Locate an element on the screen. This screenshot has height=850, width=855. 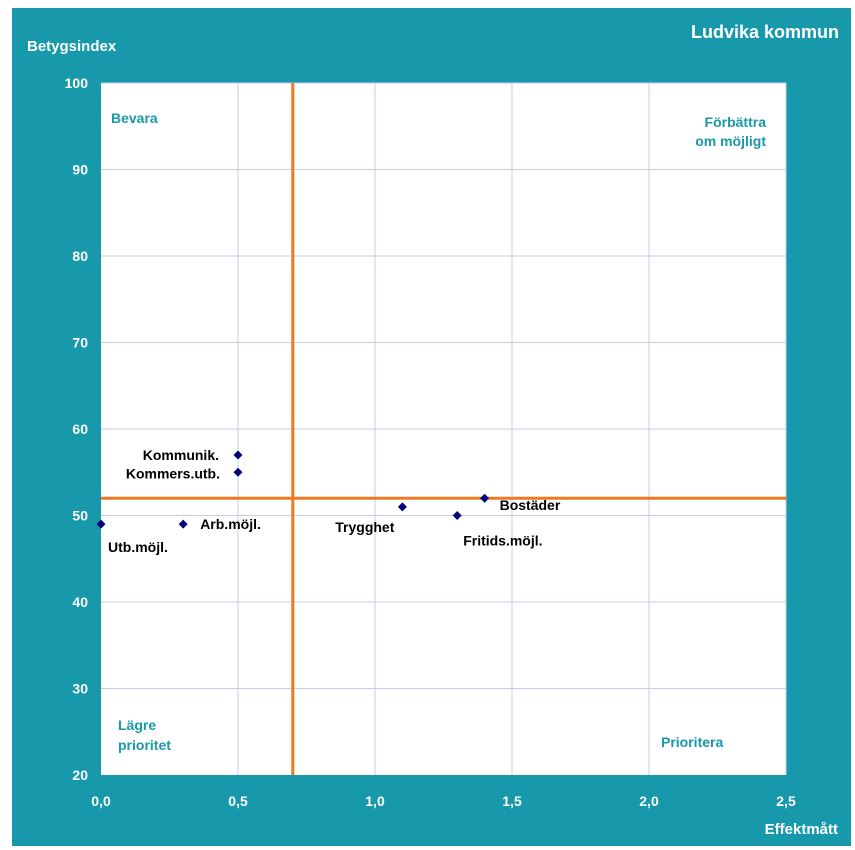
y-tick-label: 50 is located at coordinates (80, 516).